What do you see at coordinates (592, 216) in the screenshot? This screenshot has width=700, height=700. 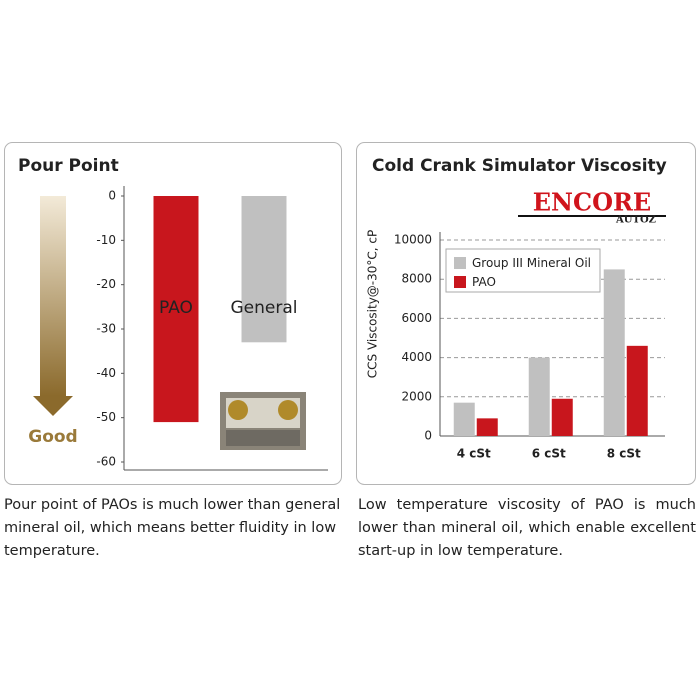 I see `logo-rule` at bounding box center [592, 216].